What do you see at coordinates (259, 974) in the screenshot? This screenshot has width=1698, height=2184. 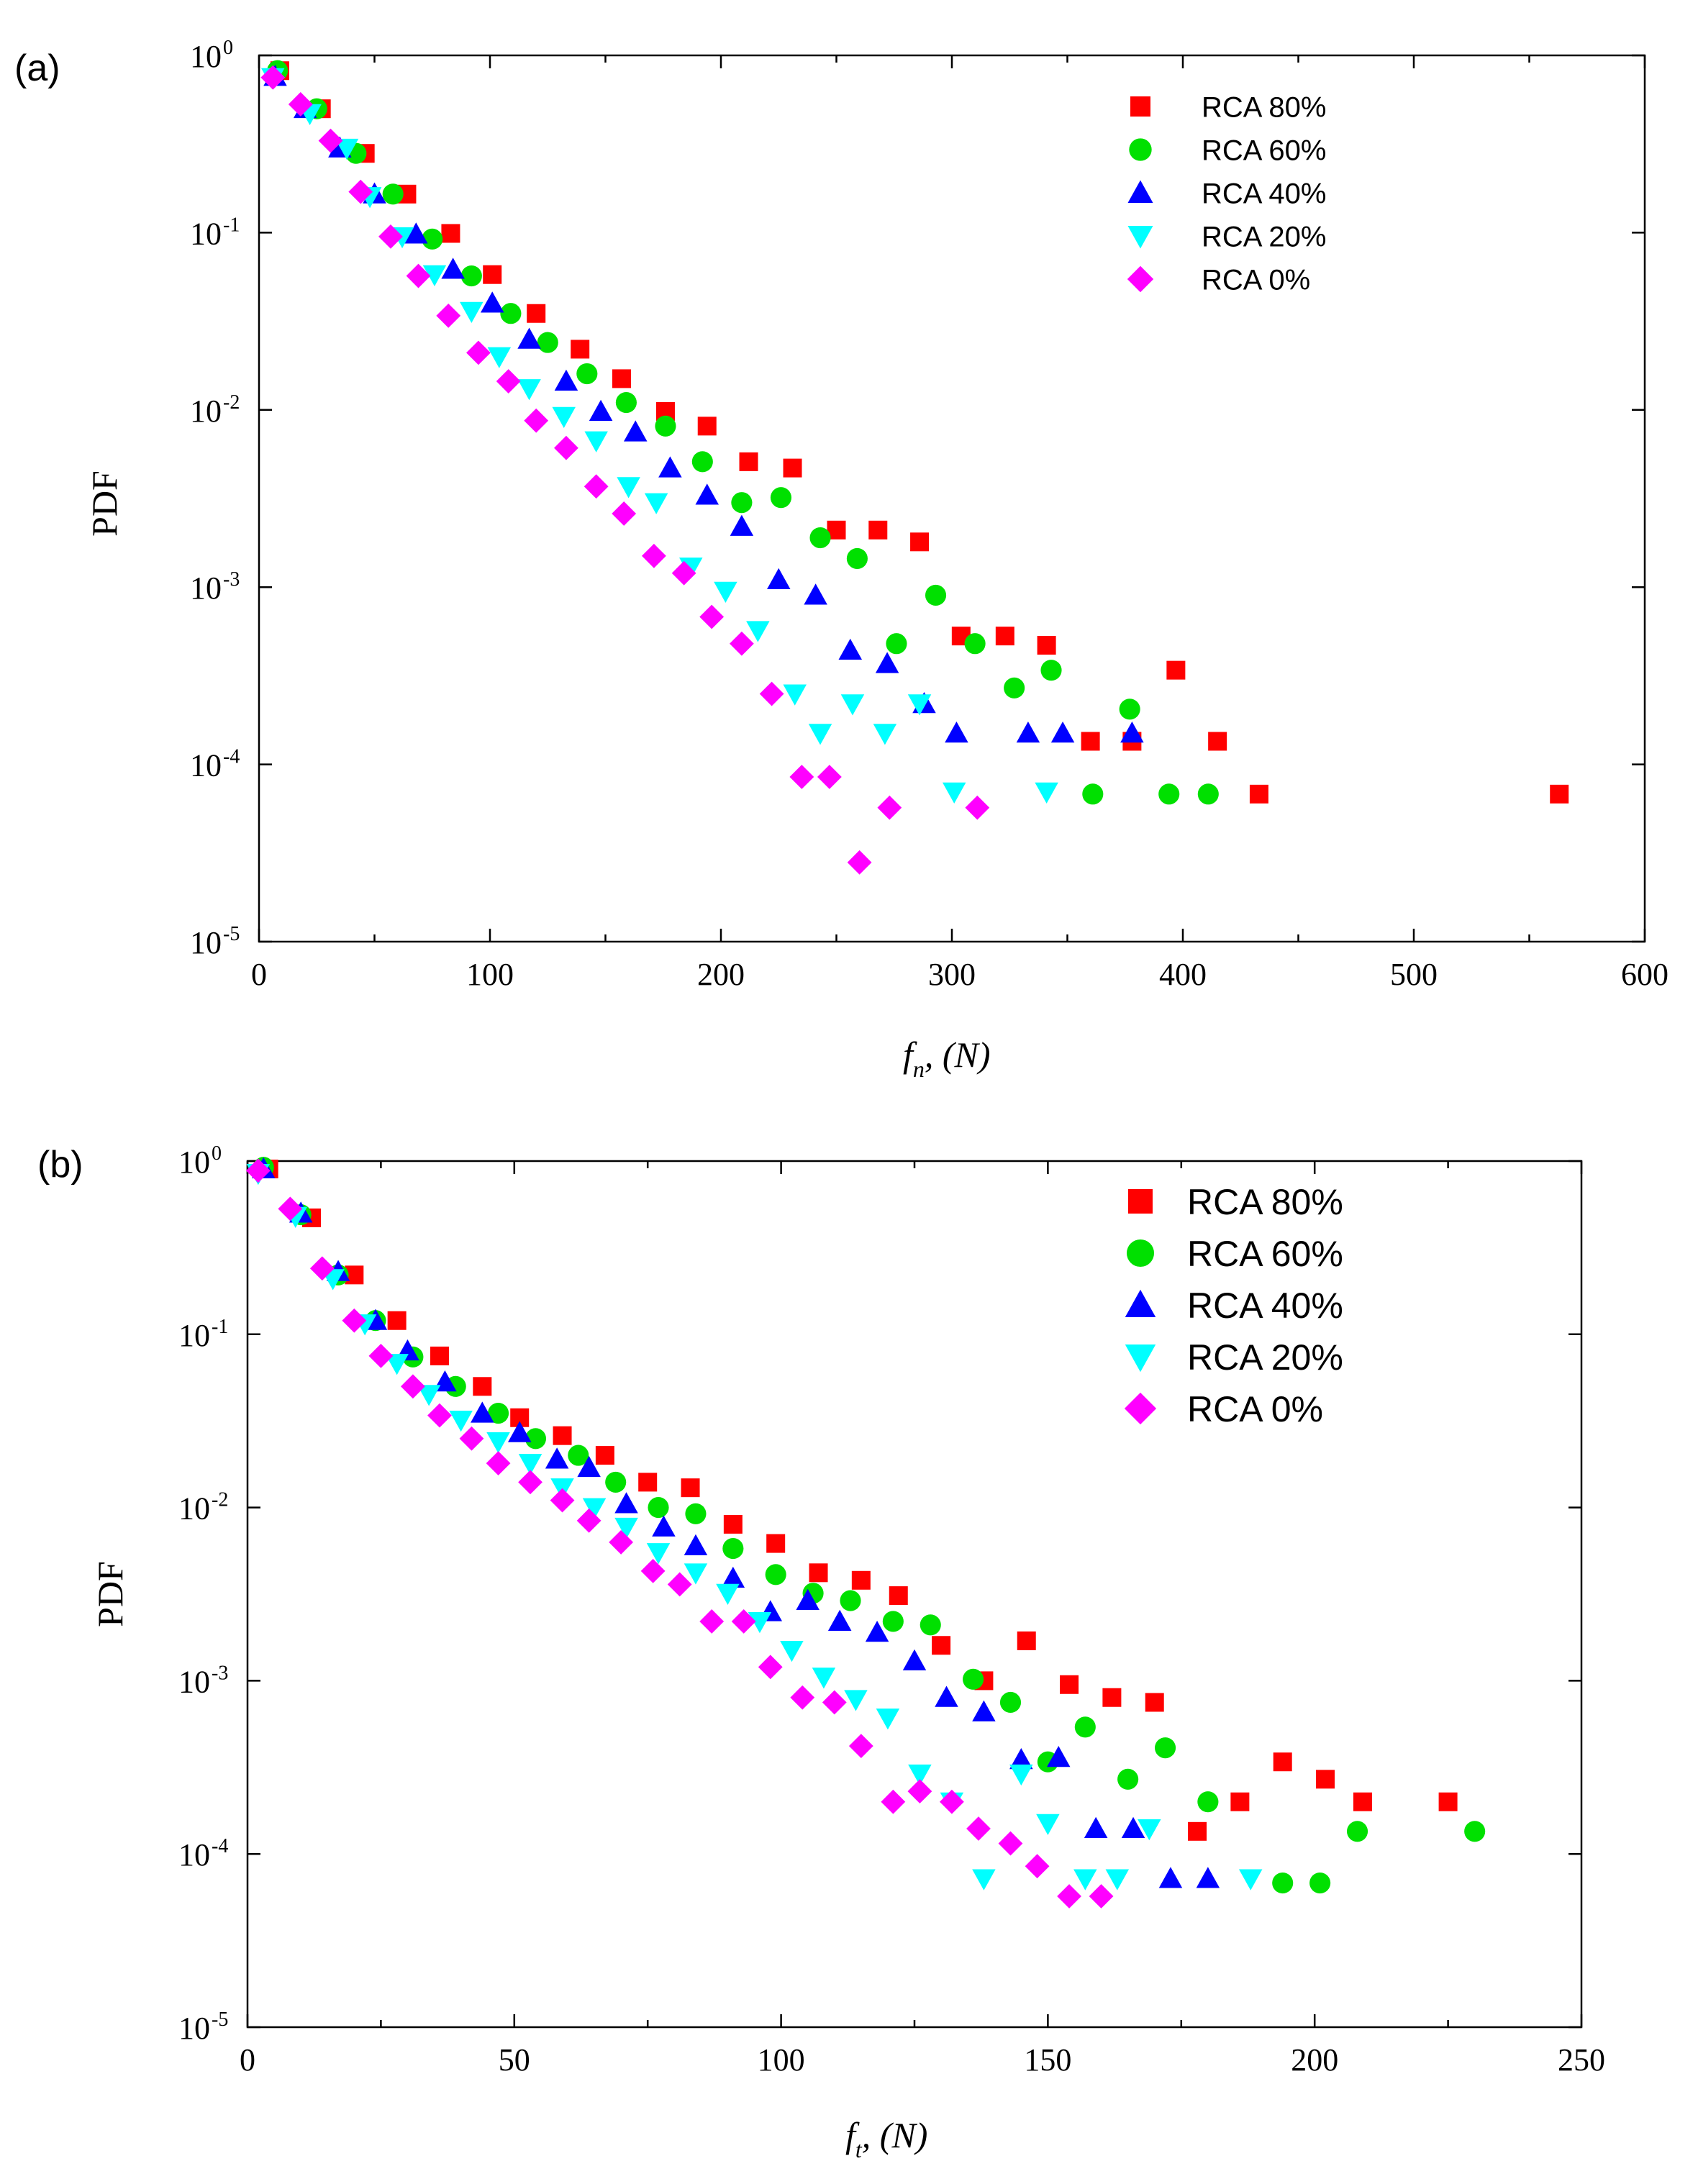 I see `panel-a-x-tick-label: 0` at bounding box center [259, 974].